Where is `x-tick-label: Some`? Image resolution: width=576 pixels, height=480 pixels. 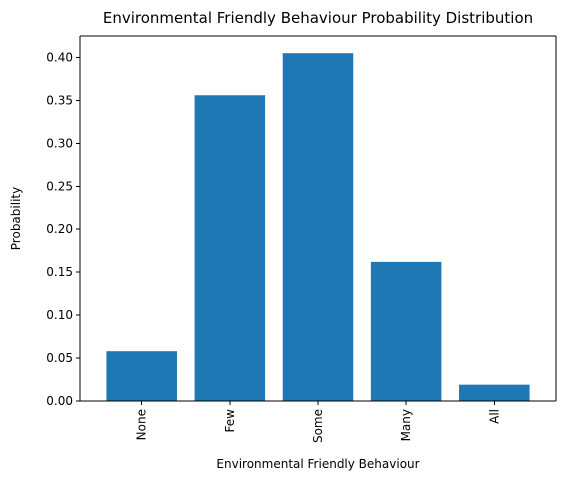
x-tick-label: Some is located at coordinates (318, 426).